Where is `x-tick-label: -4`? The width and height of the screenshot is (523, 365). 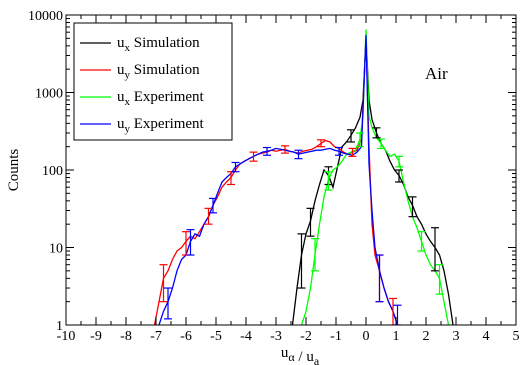 x-tick-label: -4 is located at coordinates (246, 336).